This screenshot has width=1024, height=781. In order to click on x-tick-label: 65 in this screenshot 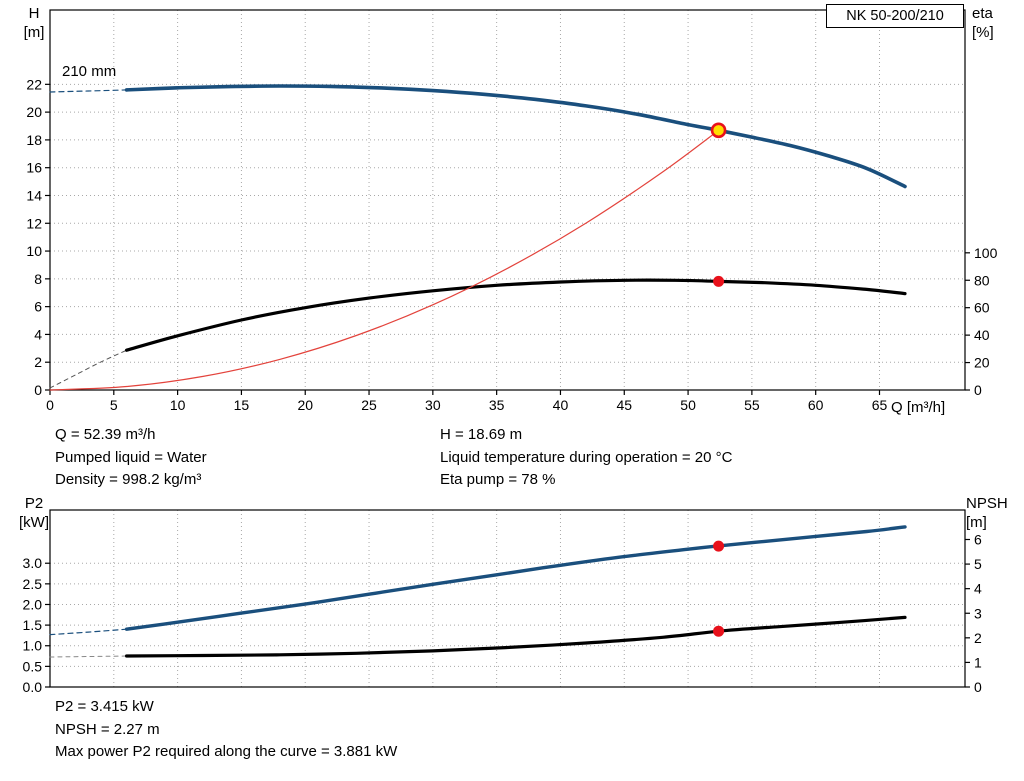, I will do `click(880, 405)`.